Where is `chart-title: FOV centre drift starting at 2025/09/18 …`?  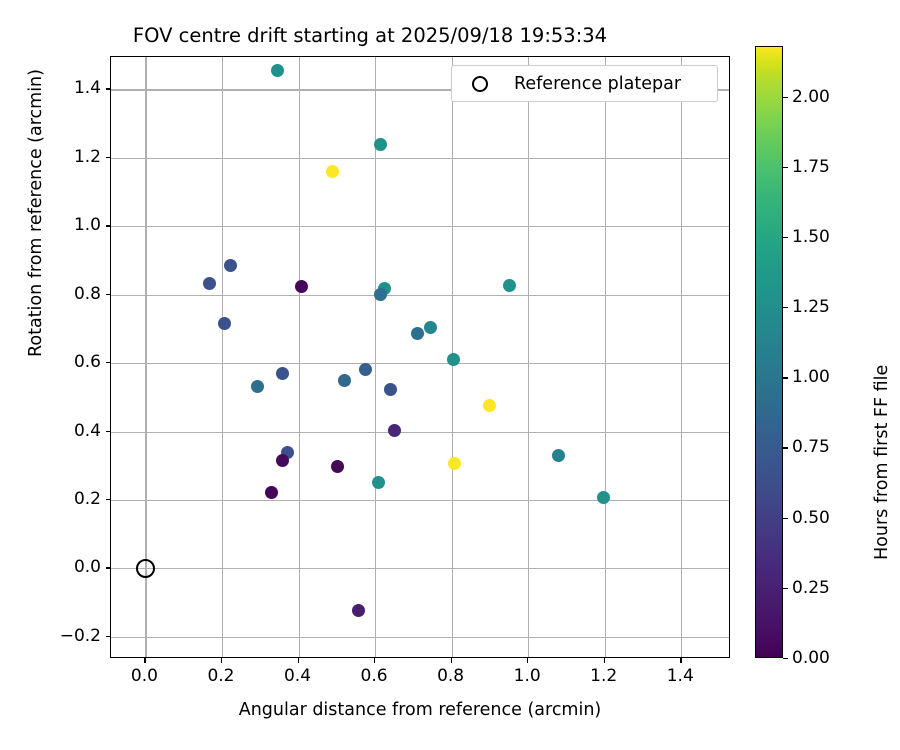
chart-title: FOV centre drift starting at 2025/09/18 … is located at coordinates (370, 35).